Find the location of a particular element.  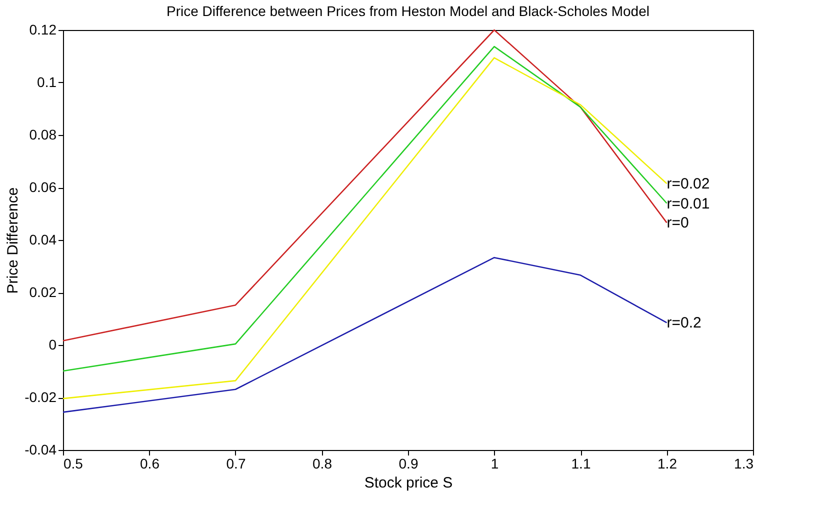

y-tick-label: 0.1 is located at coordinates (47, 82).